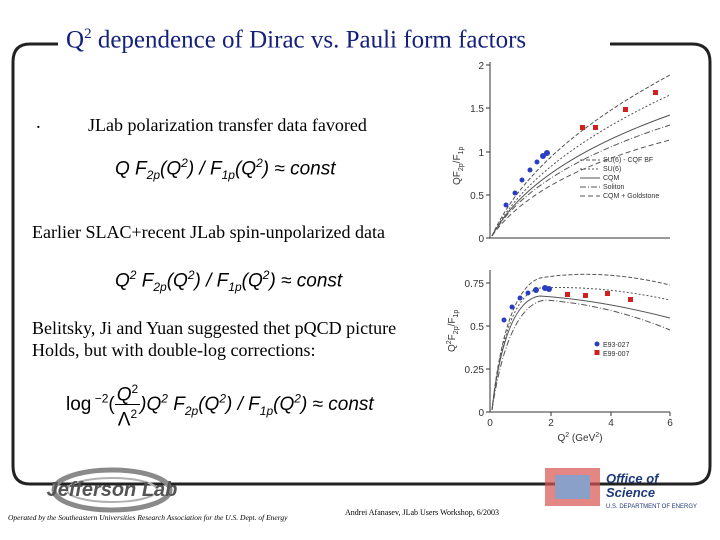 The image size is (720, 540). I want to click on text-part: (, so click(111, 404).